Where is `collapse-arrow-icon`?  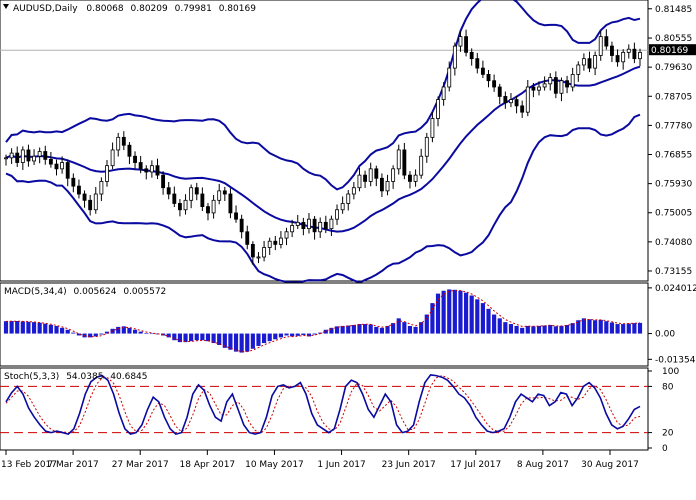
collapse-arrow-icon is located at coordinates (6, 6).